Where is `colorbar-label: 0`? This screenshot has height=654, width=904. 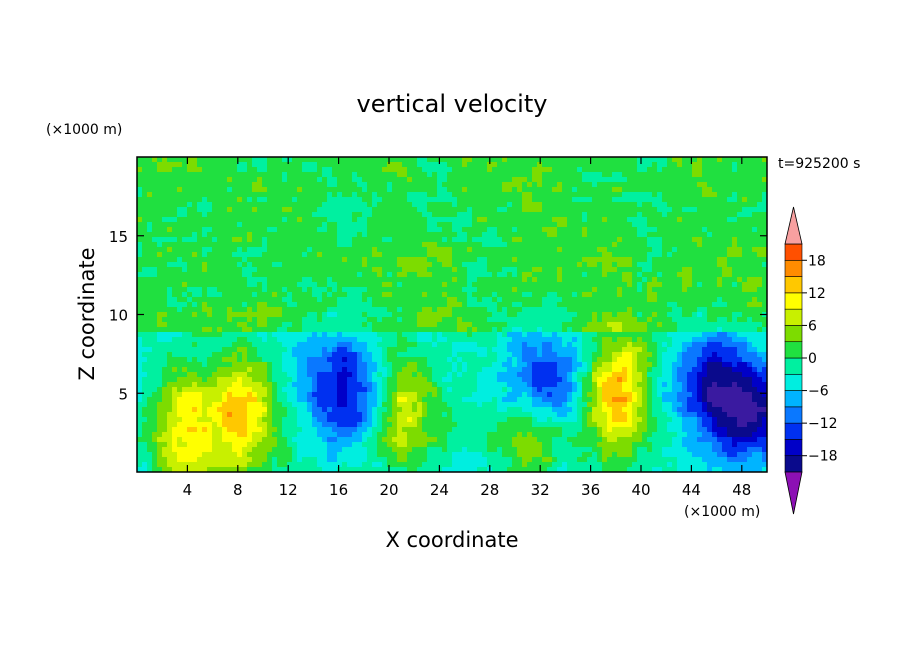
colorbar-label: 0 is located at coordinates (812, 359).